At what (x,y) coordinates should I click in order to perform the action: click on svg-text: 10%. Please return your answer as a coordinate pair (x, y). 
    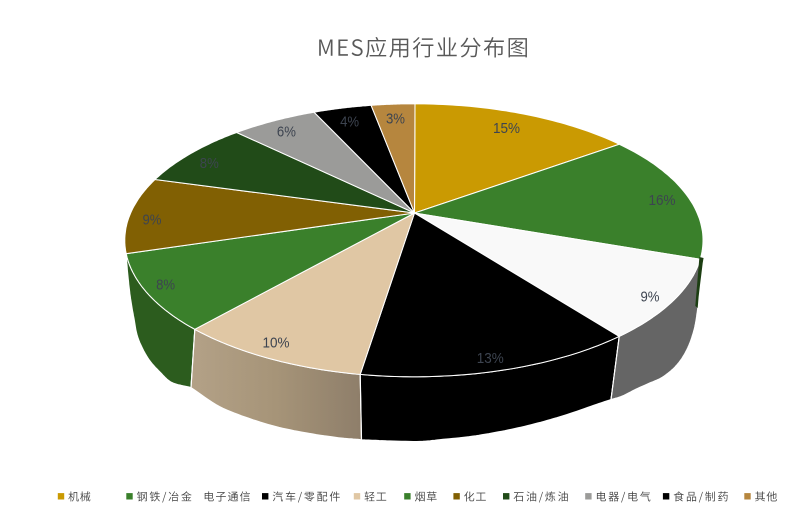
    Looking at the image, I should click on (276, 344).